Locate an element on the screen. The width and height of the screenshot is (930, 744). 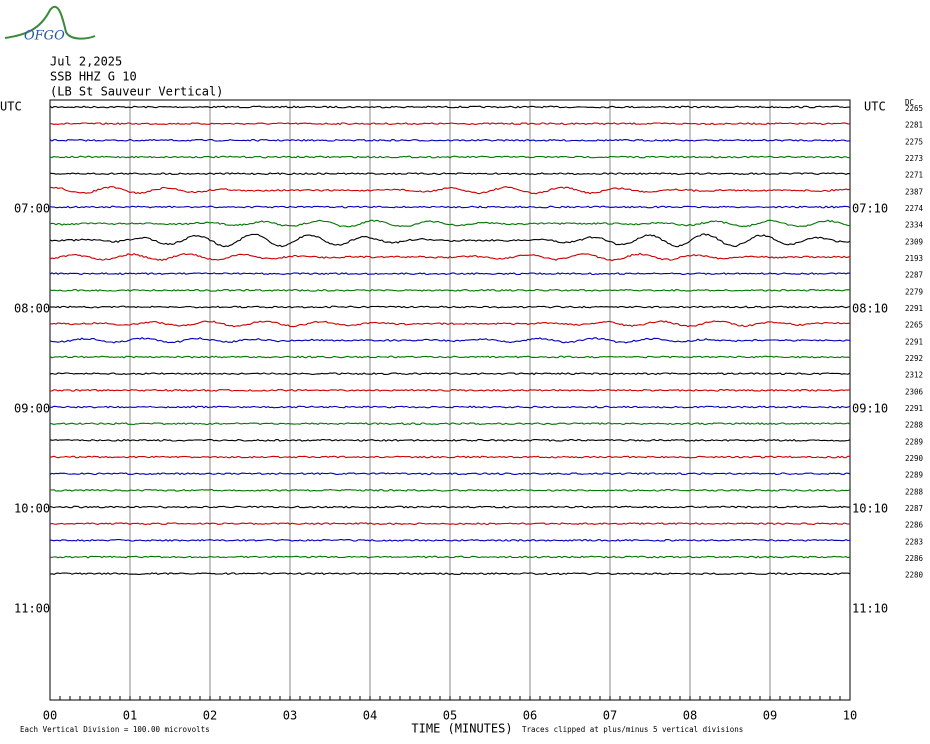
dc-value: 2271 is located at coordinates (914, 175).